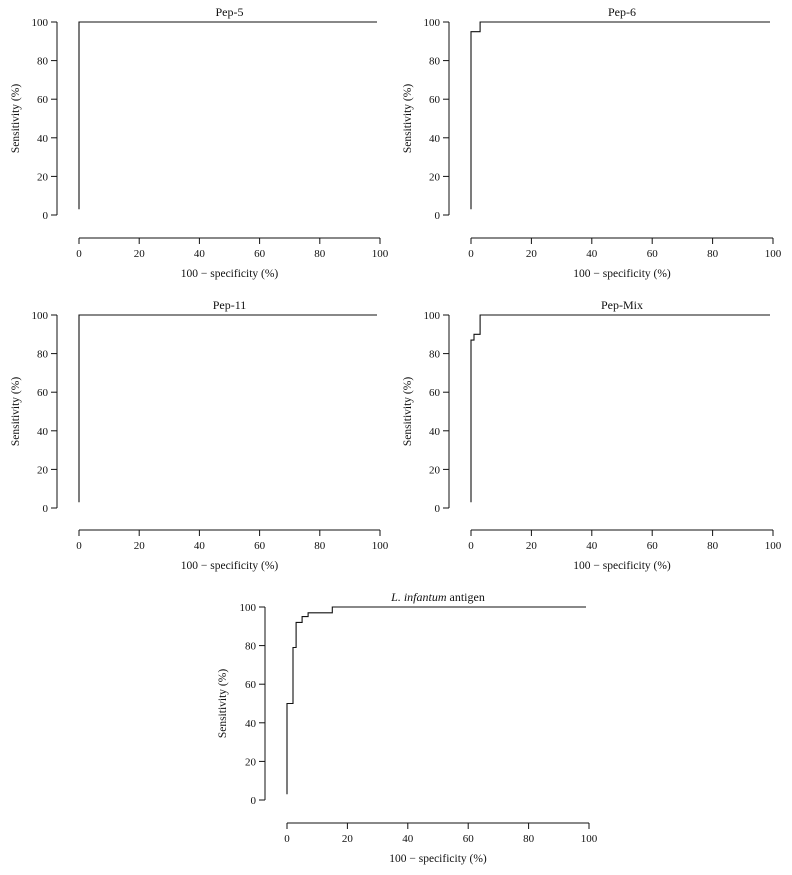 The height and width of the screenshot is (875, 792). Describe the element at coordinates (622, 12) in the screenshot. I see `panel-title: Pep-6` at that location.